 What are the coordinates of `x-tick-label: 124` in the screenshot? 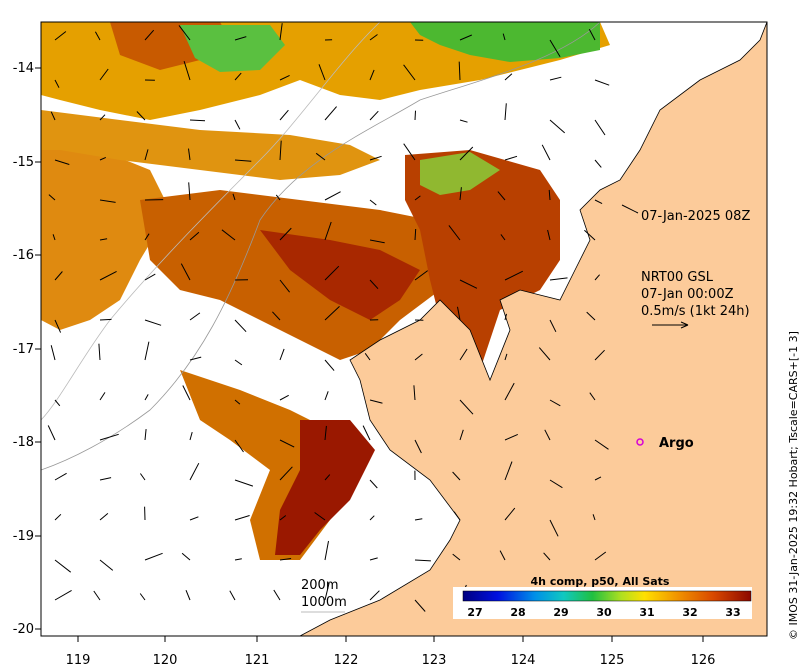 It's located at (523, 660).